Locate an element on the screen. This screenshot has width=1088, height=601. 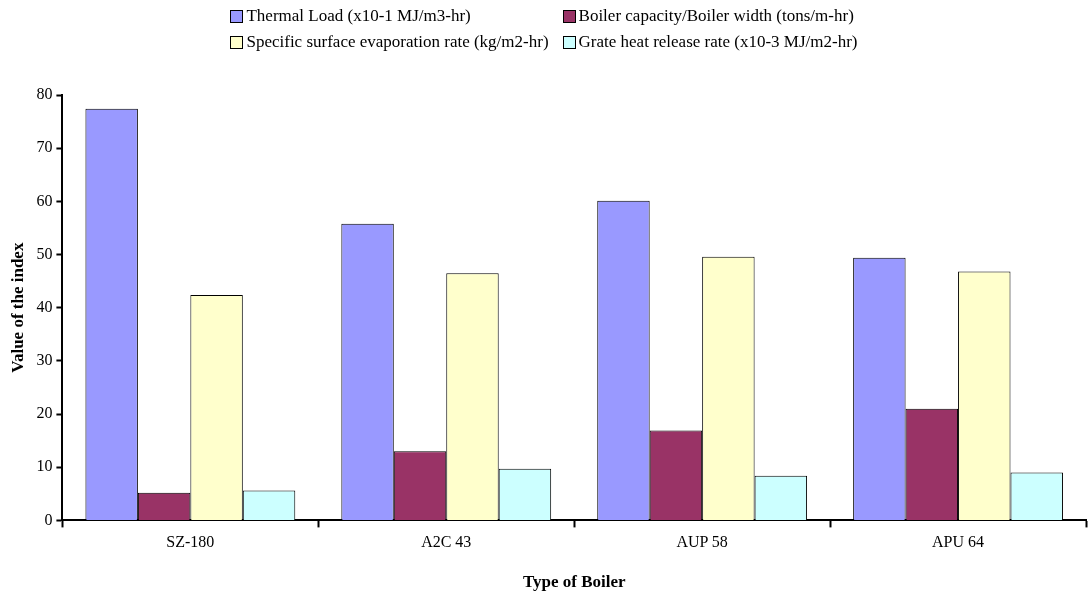
x-axis-title: Type of Boiler is located at coordinates (574, 582).